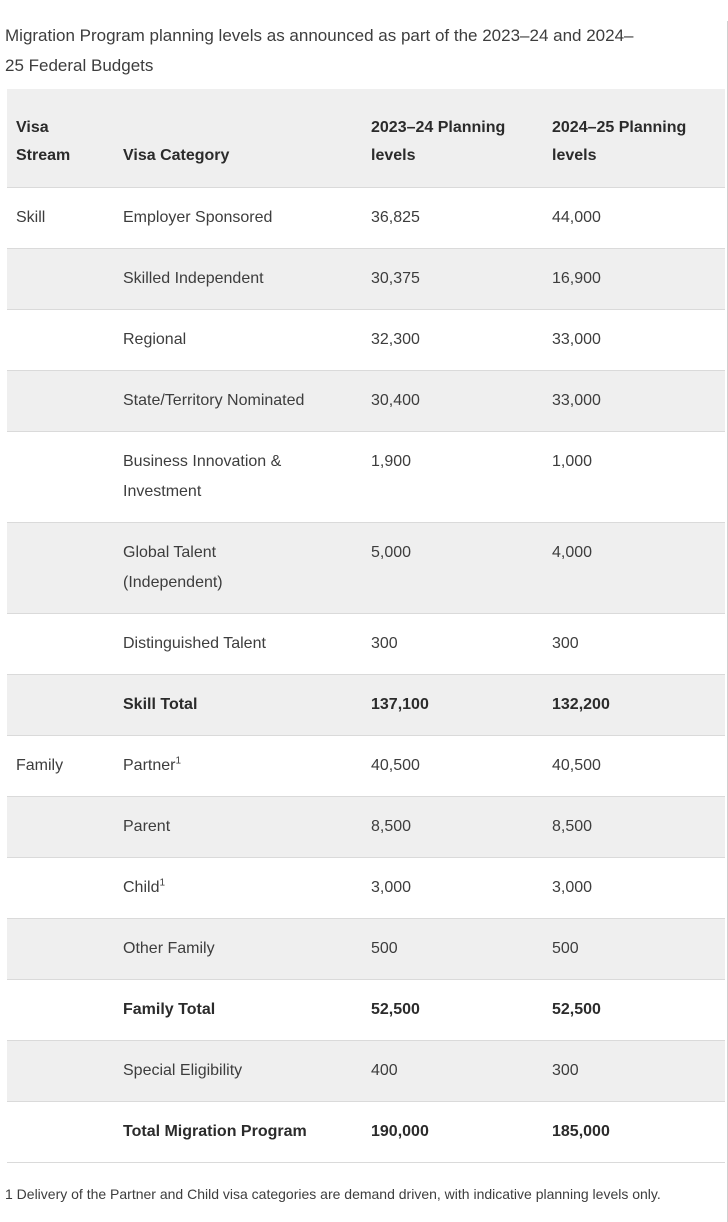 The height and width of the screenshot is (1222, 728). I want to click on cell-visa-category: Total Migration Program, so click(247, 1132).